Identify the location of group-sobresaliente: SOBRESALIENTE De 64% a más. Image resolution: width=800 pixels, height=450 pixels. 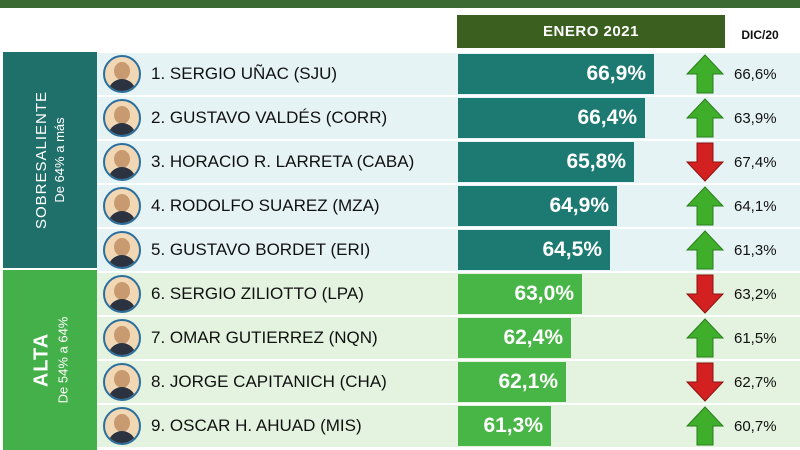
(50, 160).